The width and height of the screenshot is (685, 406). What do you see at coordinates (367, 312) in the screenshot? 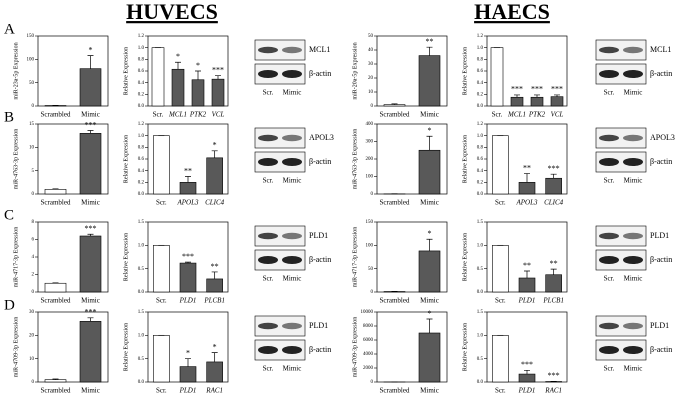
I see `y-tick-label: 10000` at bounding box center [367, 312].